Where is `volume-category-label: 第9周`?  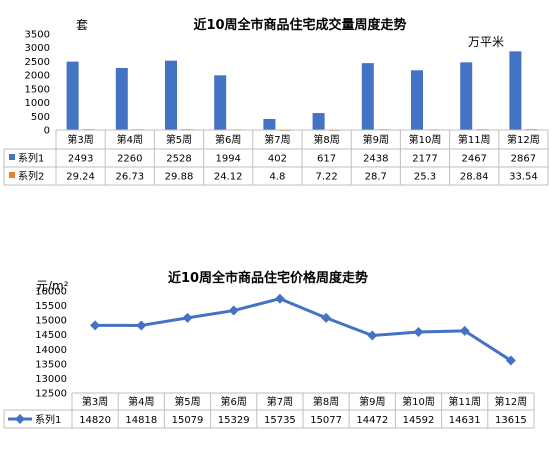 volume-category-label: 第9周 is located at coordinates (376, 139).